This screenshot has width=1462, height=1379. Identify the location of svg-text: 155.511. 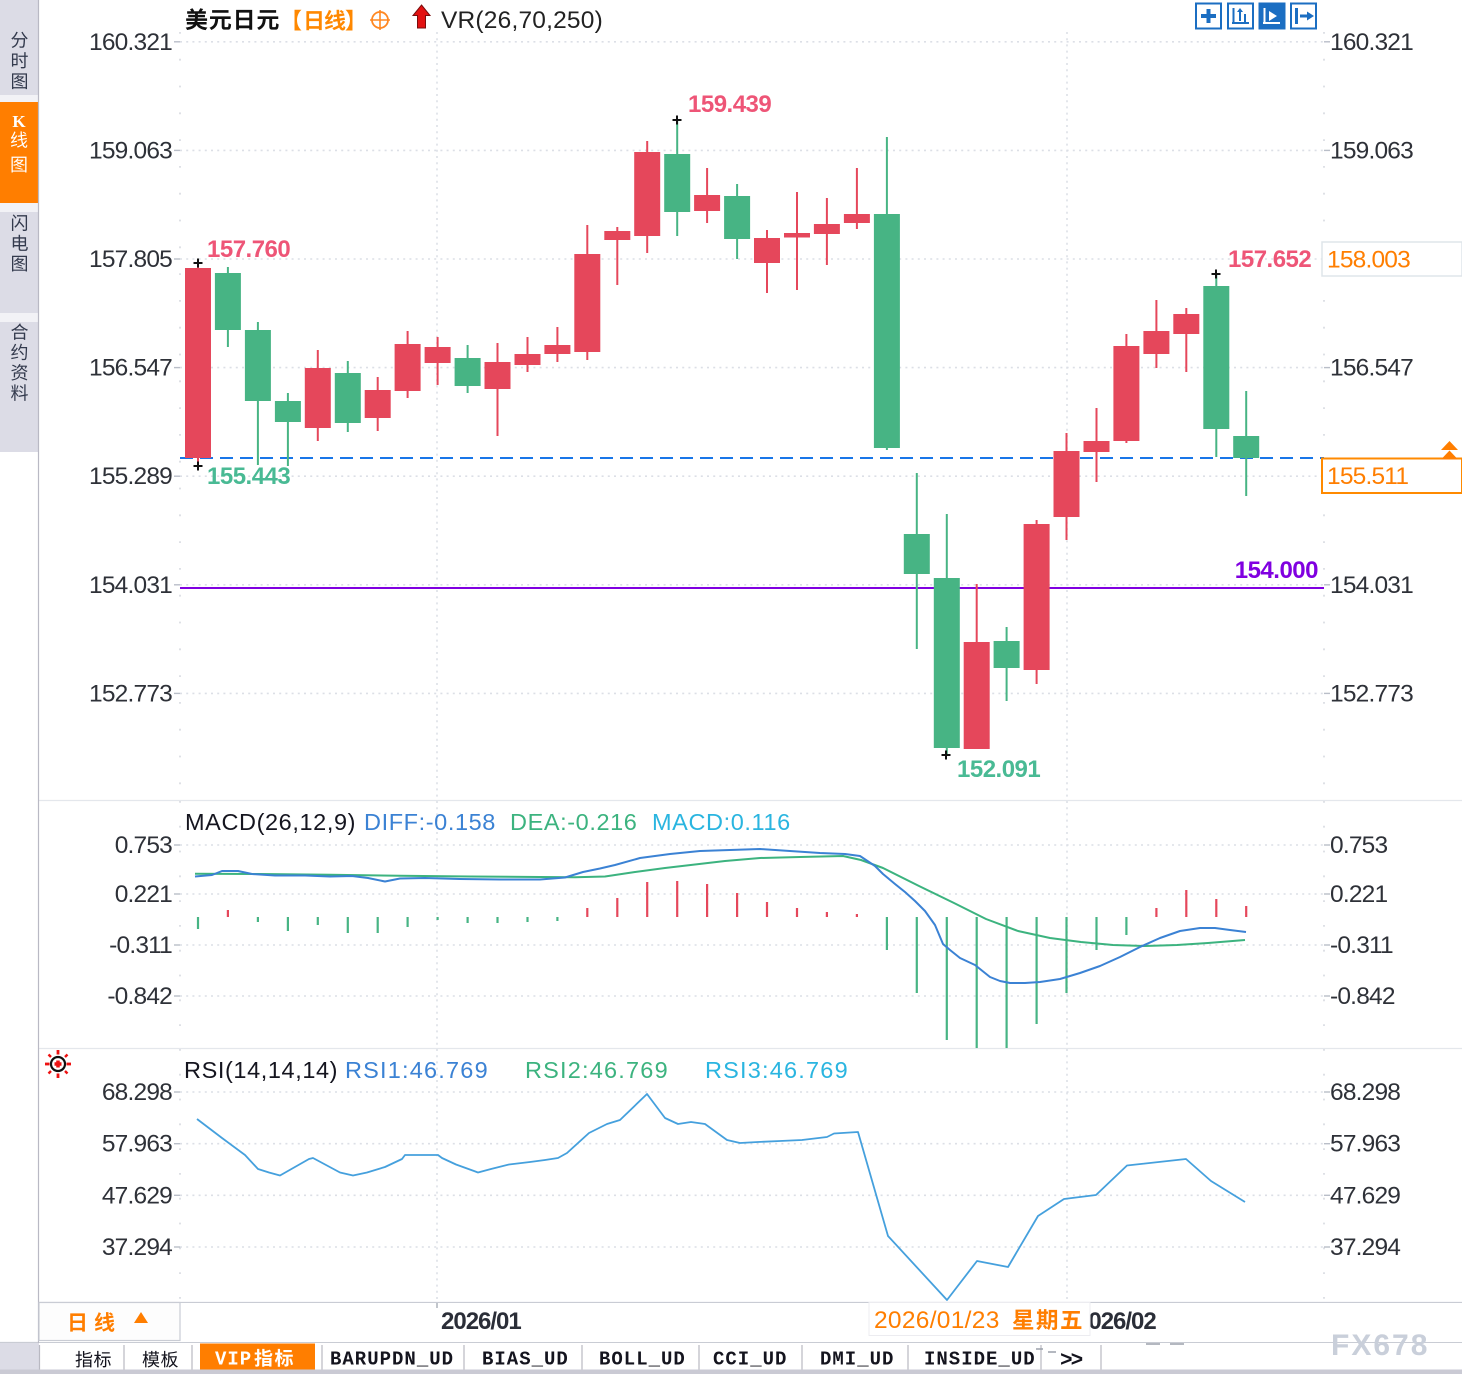
(1367, 476).